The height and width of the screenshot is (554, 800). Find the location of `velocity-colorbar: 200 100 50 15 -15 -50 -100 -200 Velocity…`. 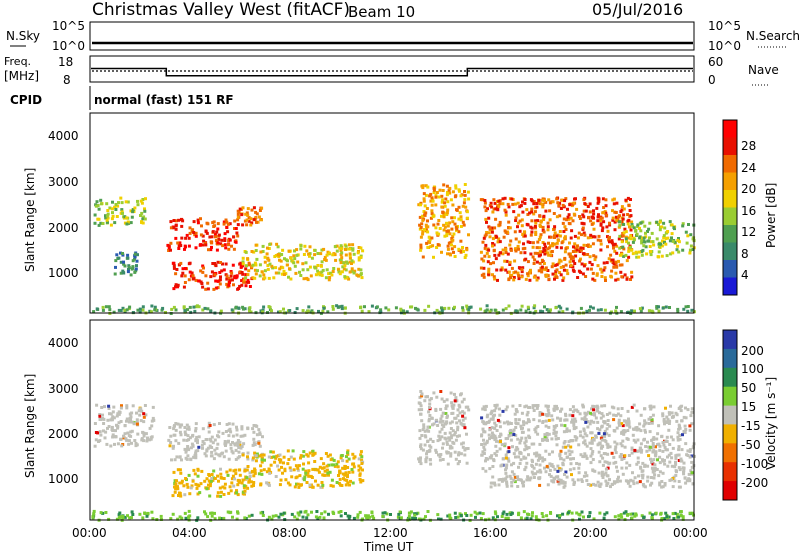

velocity-colorbar: 200 100 50 15 -15 -50 -100 -200 Velocity… is located at coordinates (750, 415).